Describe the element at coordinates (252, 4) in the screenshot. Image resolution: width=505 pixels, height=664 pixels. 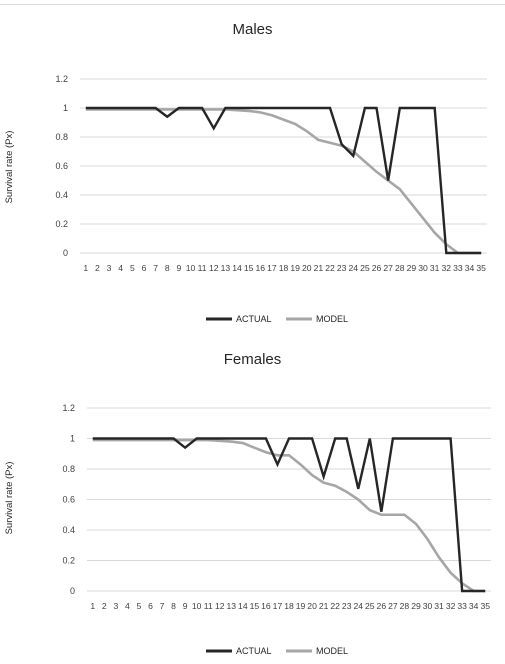
I see `top-divider` at that location.